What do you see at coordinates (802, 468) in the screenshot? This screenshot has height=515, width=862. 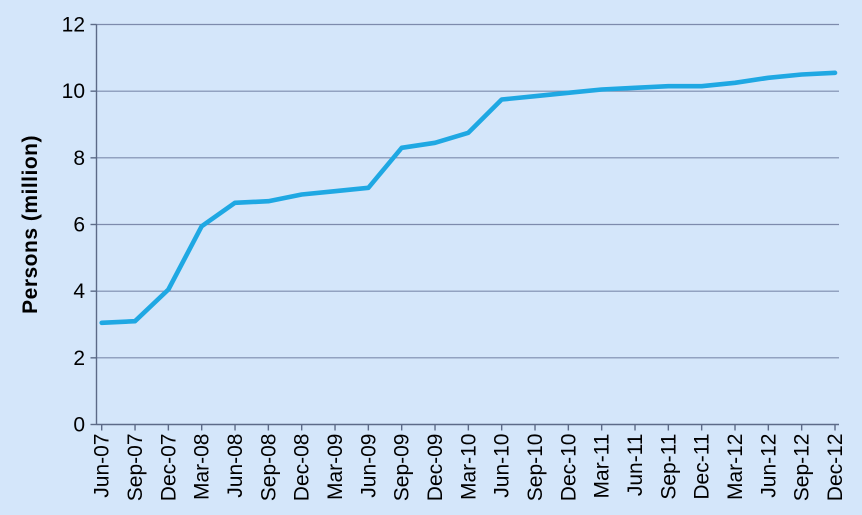 I see `x-tick-label: Sep-12` at bounding box center [802, 468].